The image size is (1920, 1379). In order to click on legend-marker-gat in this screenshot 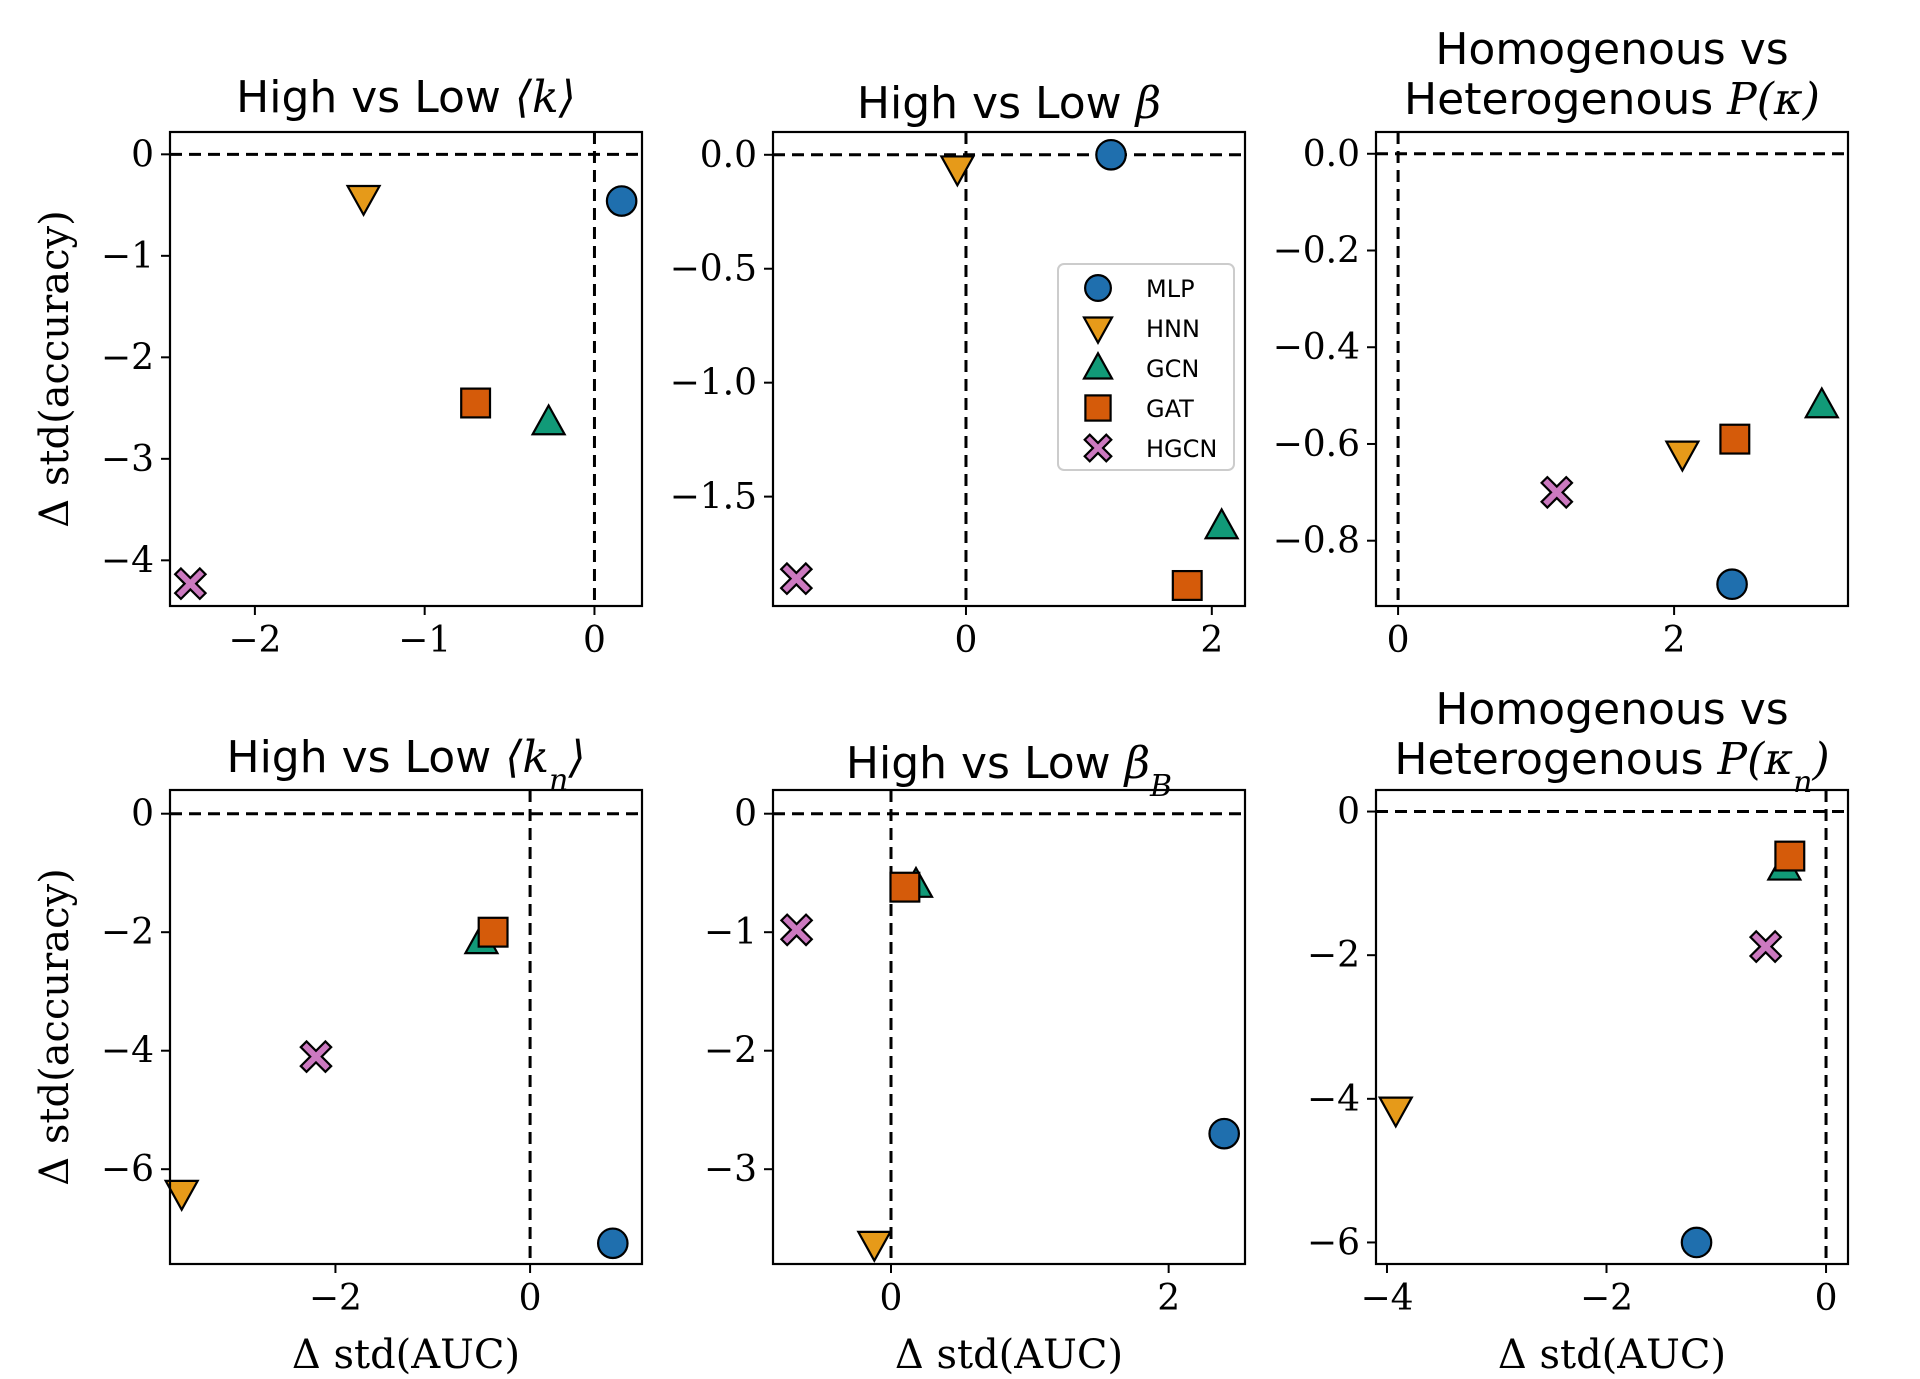, I will do `click(1098, 408)`.